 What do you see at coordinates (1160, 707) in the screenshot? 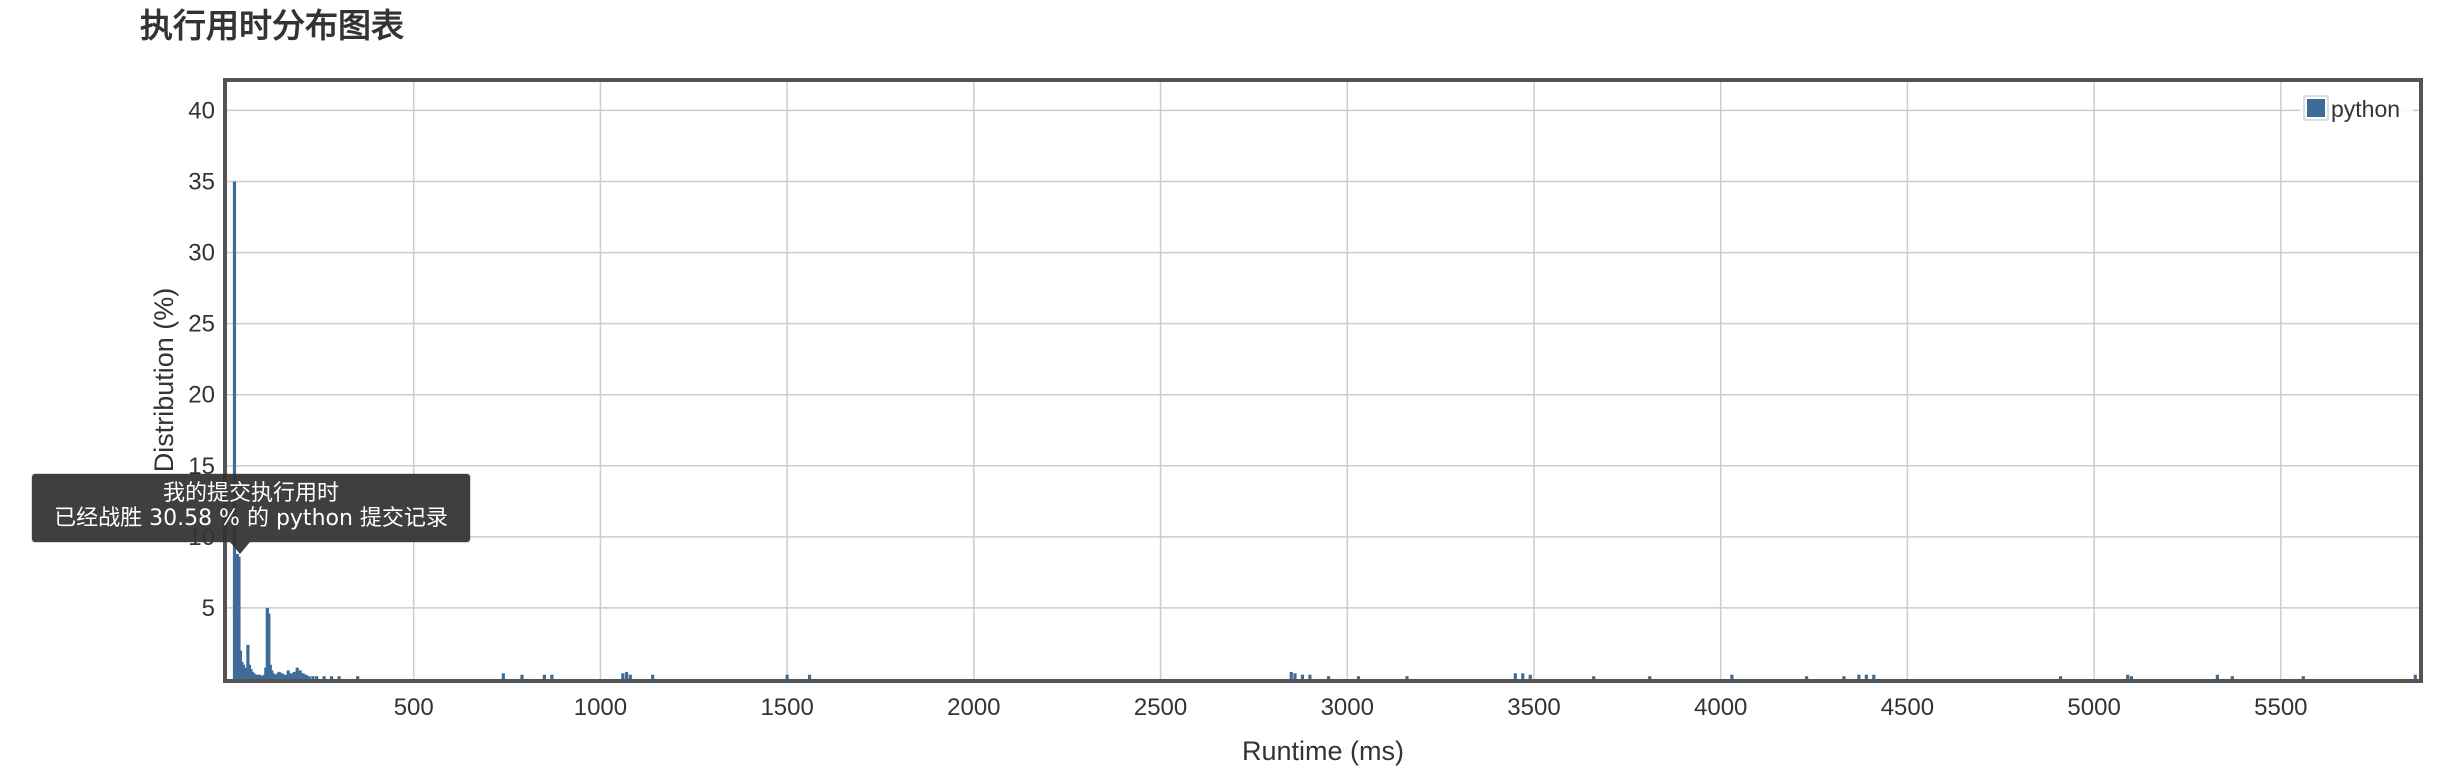
I see `x-tick-label: 2500` at bounding box center [1160, 707].